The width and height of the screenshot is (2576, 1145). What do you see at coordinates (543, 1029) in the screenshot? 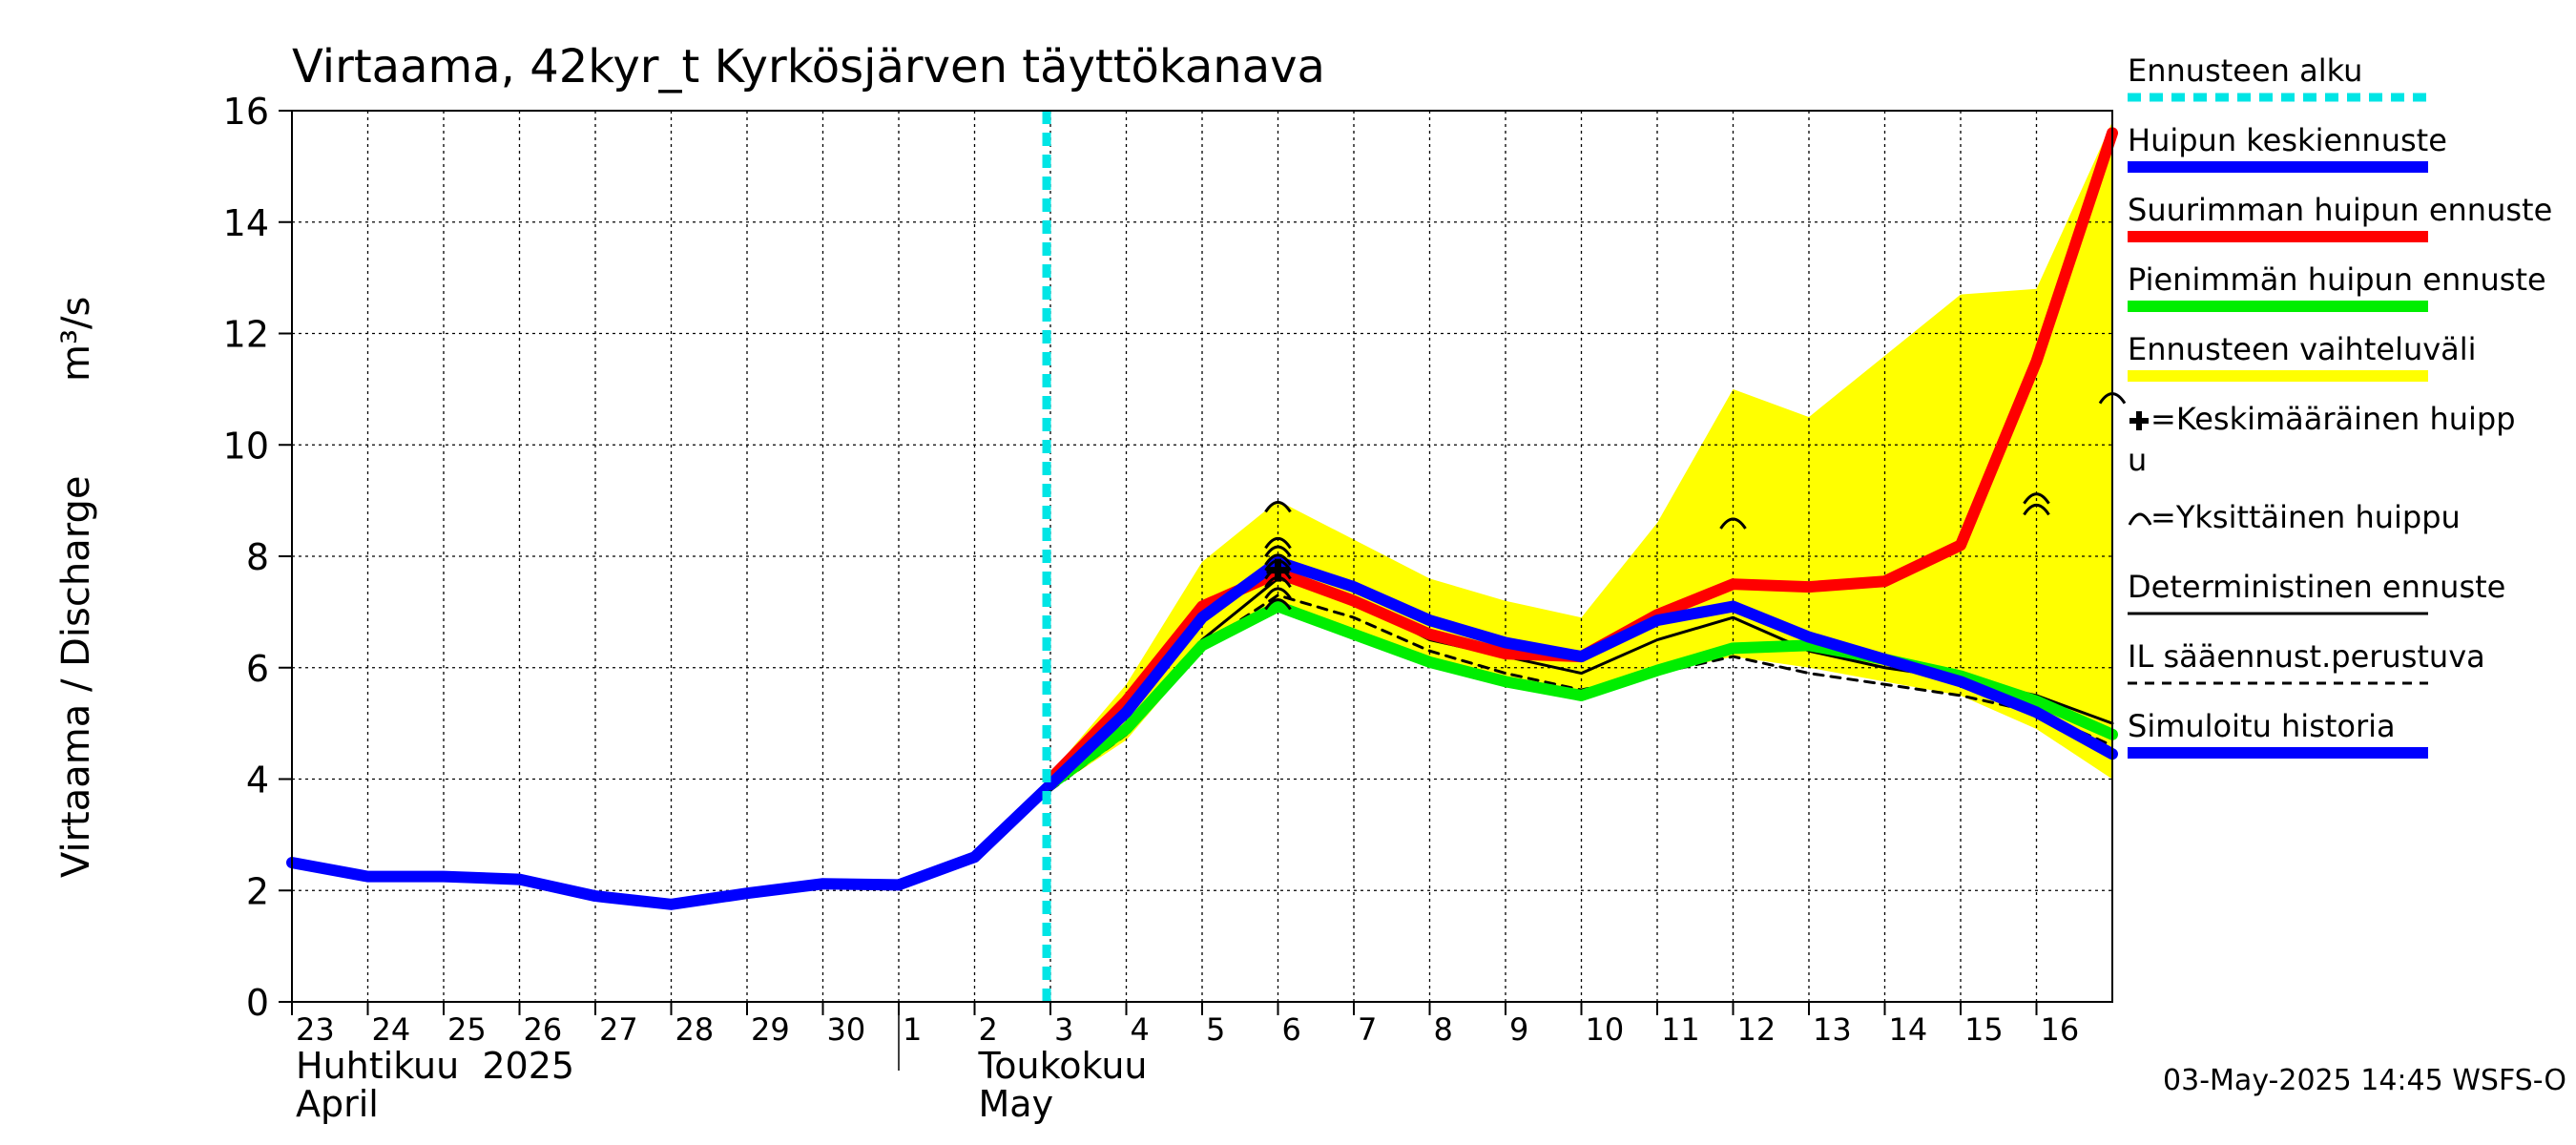
I see `x-tick-label-3: 26` at bounding box center [543, 1029].